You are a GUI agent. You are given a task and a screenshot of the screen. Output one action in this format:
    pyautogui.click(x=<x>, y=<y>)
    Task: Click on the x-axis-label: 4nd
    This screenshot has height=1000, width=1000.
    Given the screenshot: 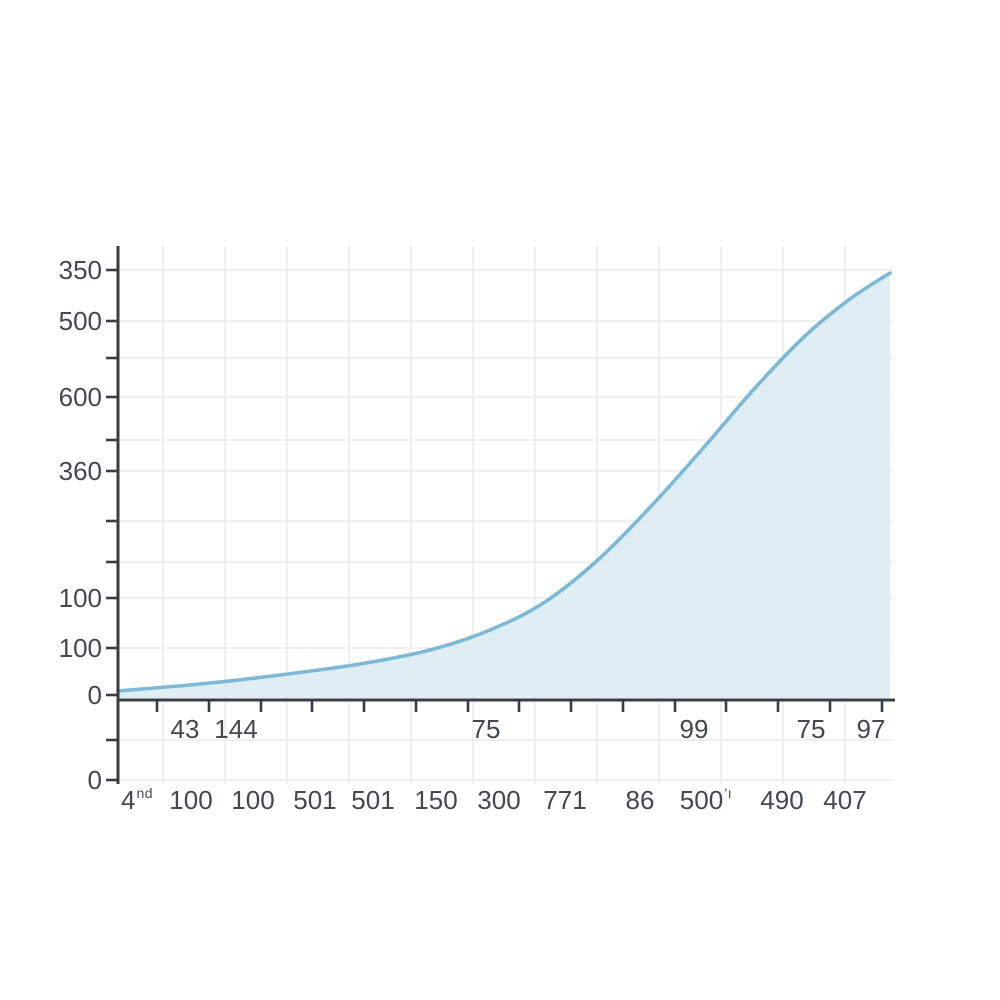 What is the action you would take?
    pyautogui.click(x=137, y=800)
    